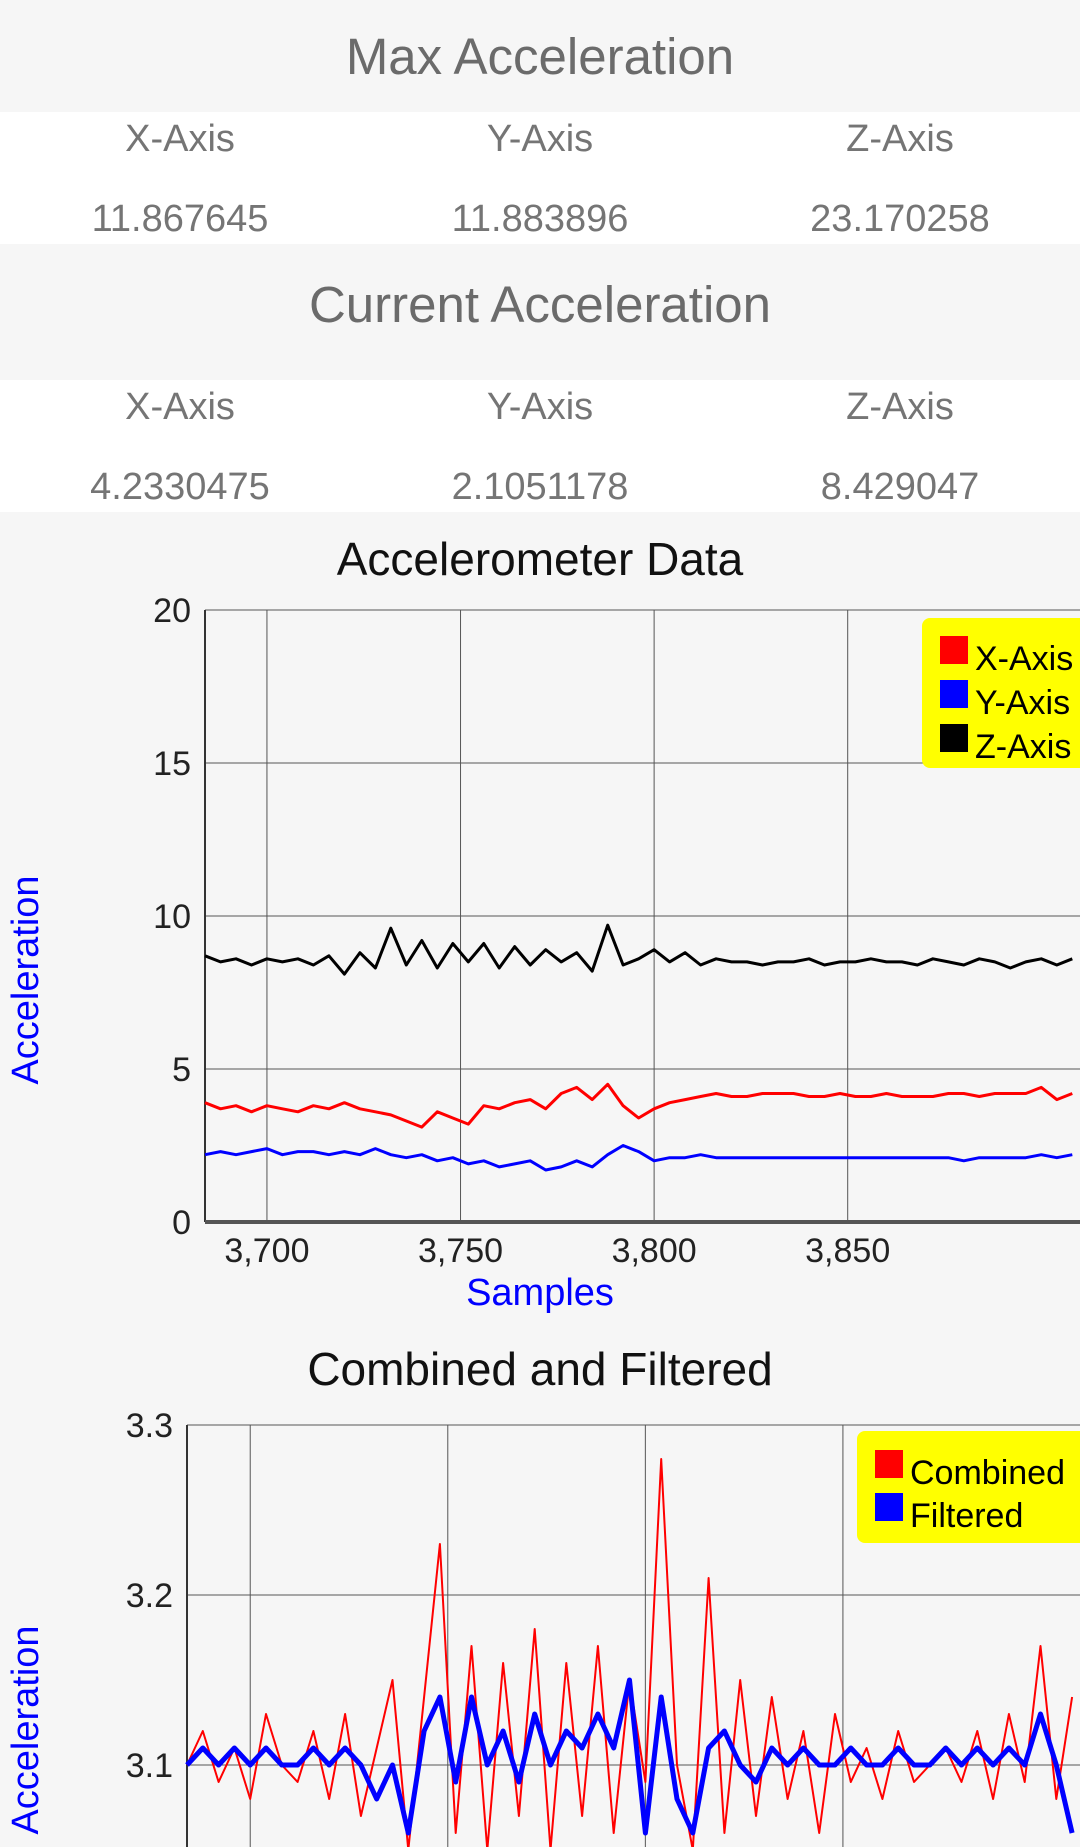 This screenshot has height=1847, width=1080. I want to click on legend-label-y-axis: Y-Axis, so click(1022, 703).